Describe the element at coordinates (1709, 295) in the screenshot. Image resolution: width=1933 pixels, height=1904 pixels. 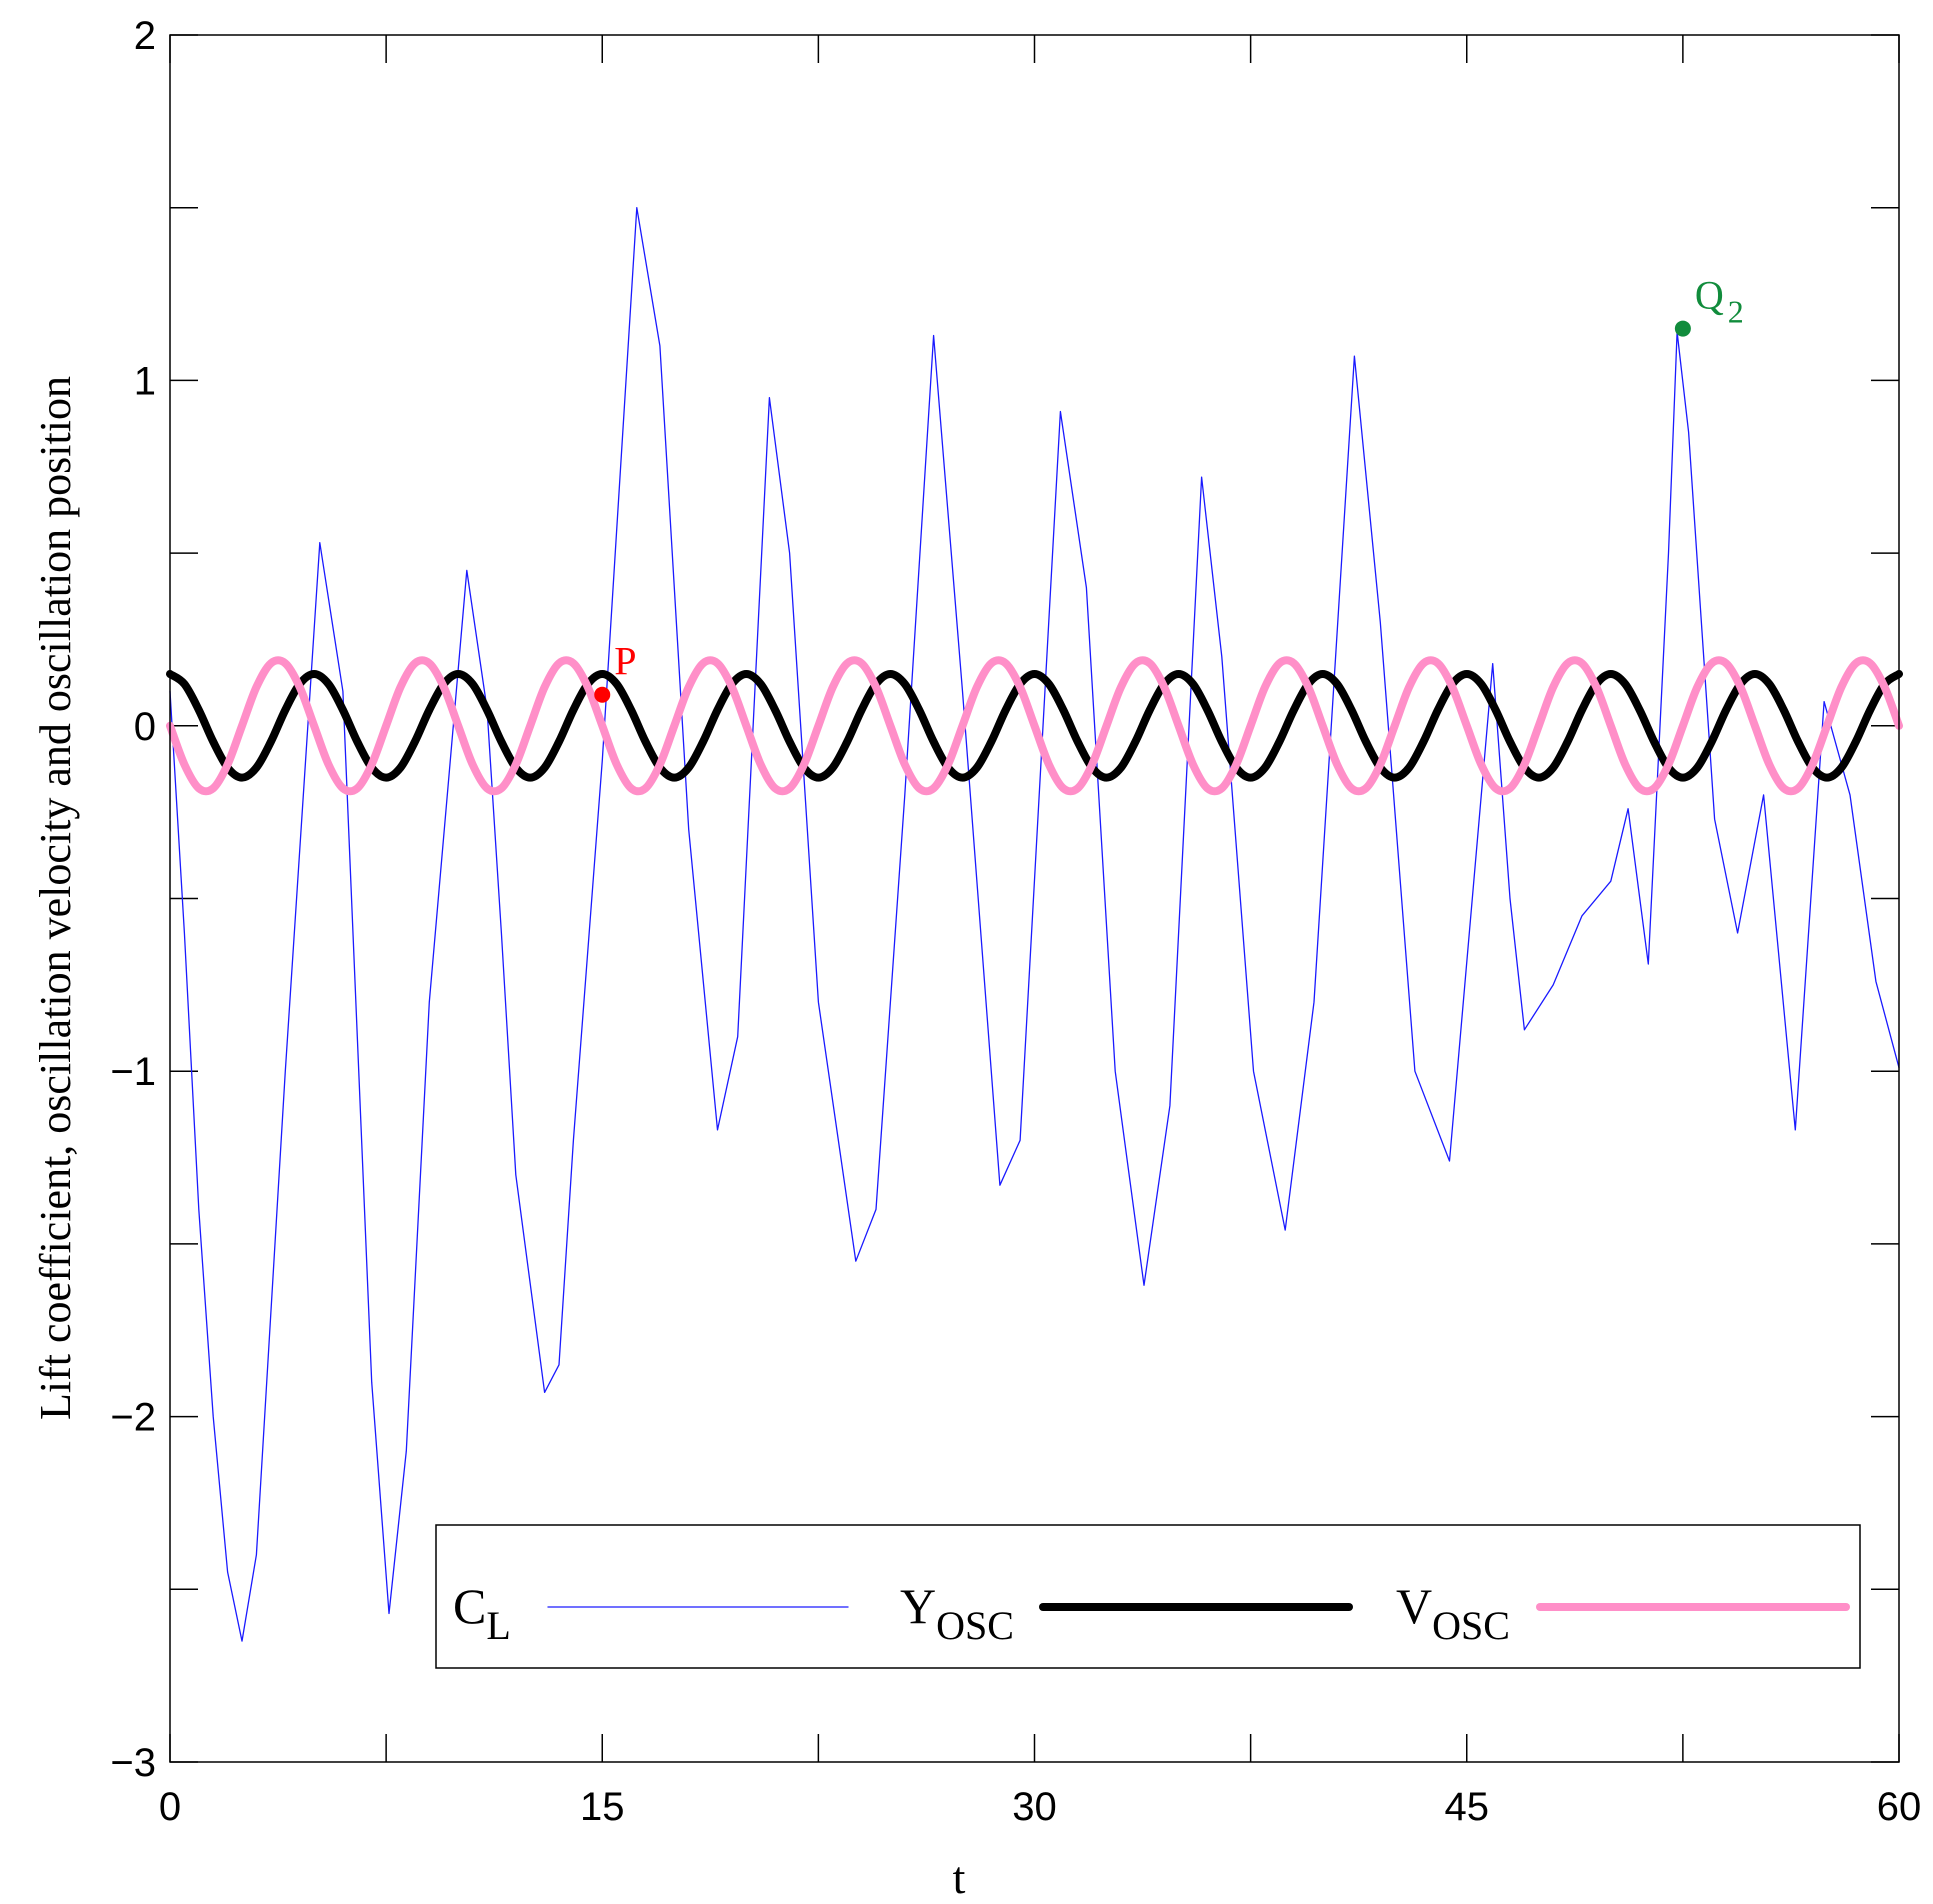
I see `annotation-text: Q` at that location.